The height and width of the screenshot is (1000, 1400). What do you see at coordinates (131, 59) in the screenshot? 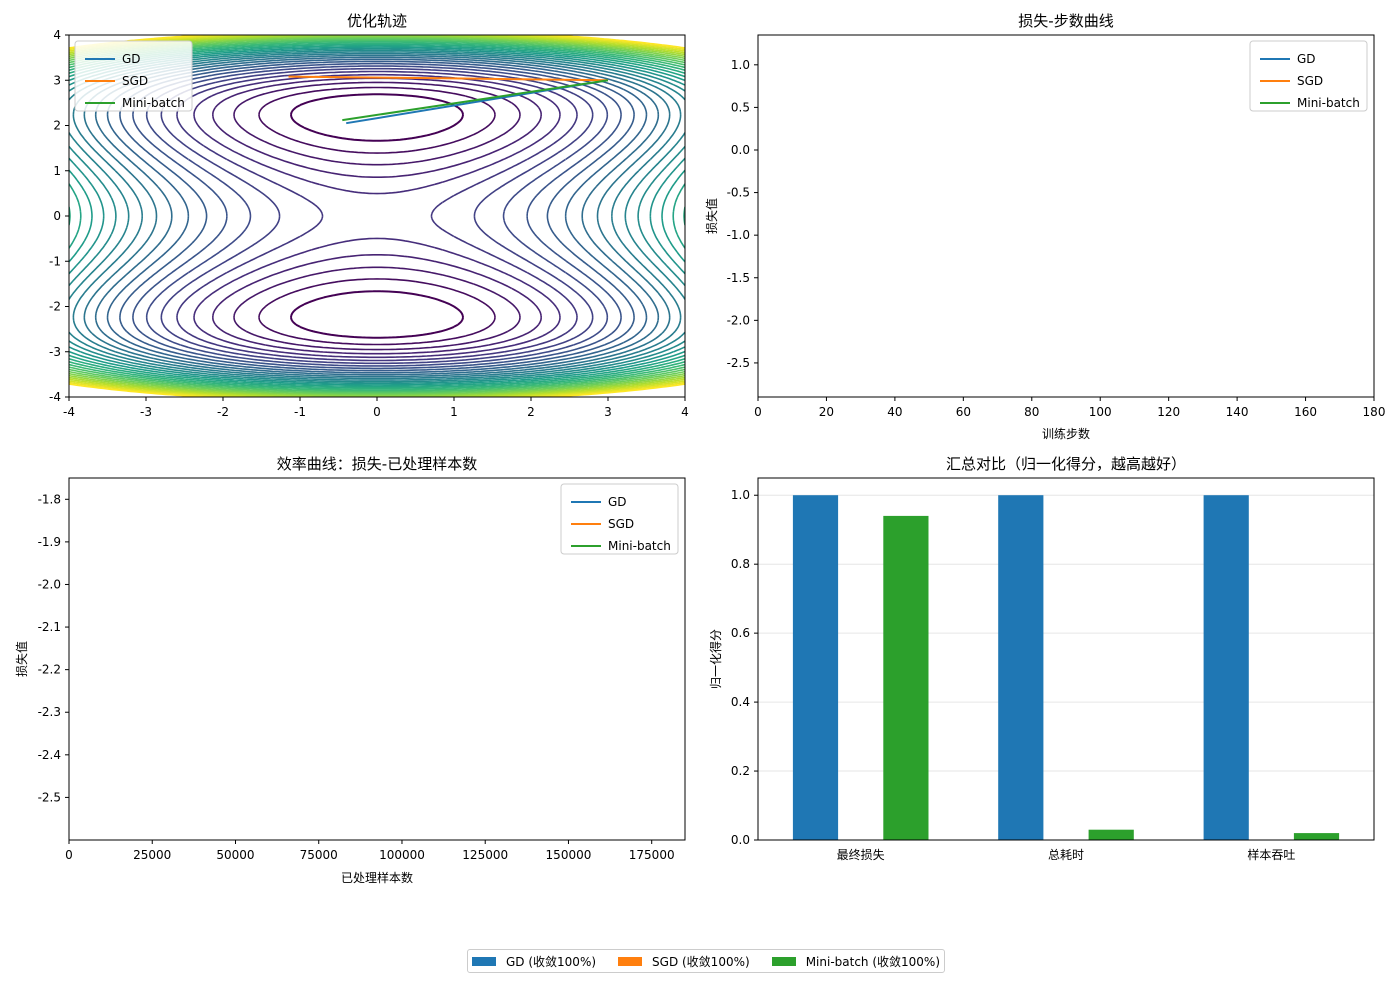
I see `trajectory-legend-label-gd: GD` at bounding box center [131, 59].